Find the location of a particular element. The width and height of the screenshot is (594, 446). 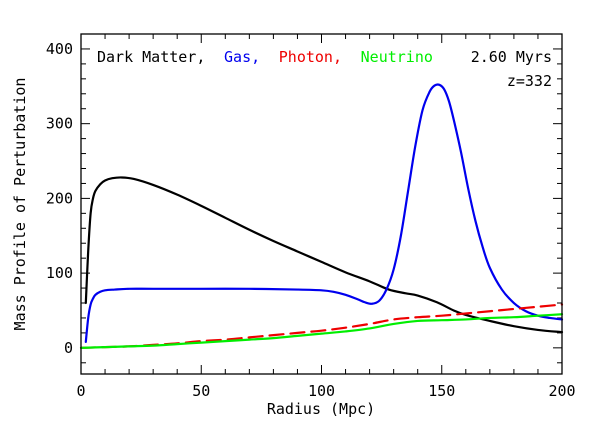

legend-entry-neutrino: Neutrino is located at coordinates (397, 57).